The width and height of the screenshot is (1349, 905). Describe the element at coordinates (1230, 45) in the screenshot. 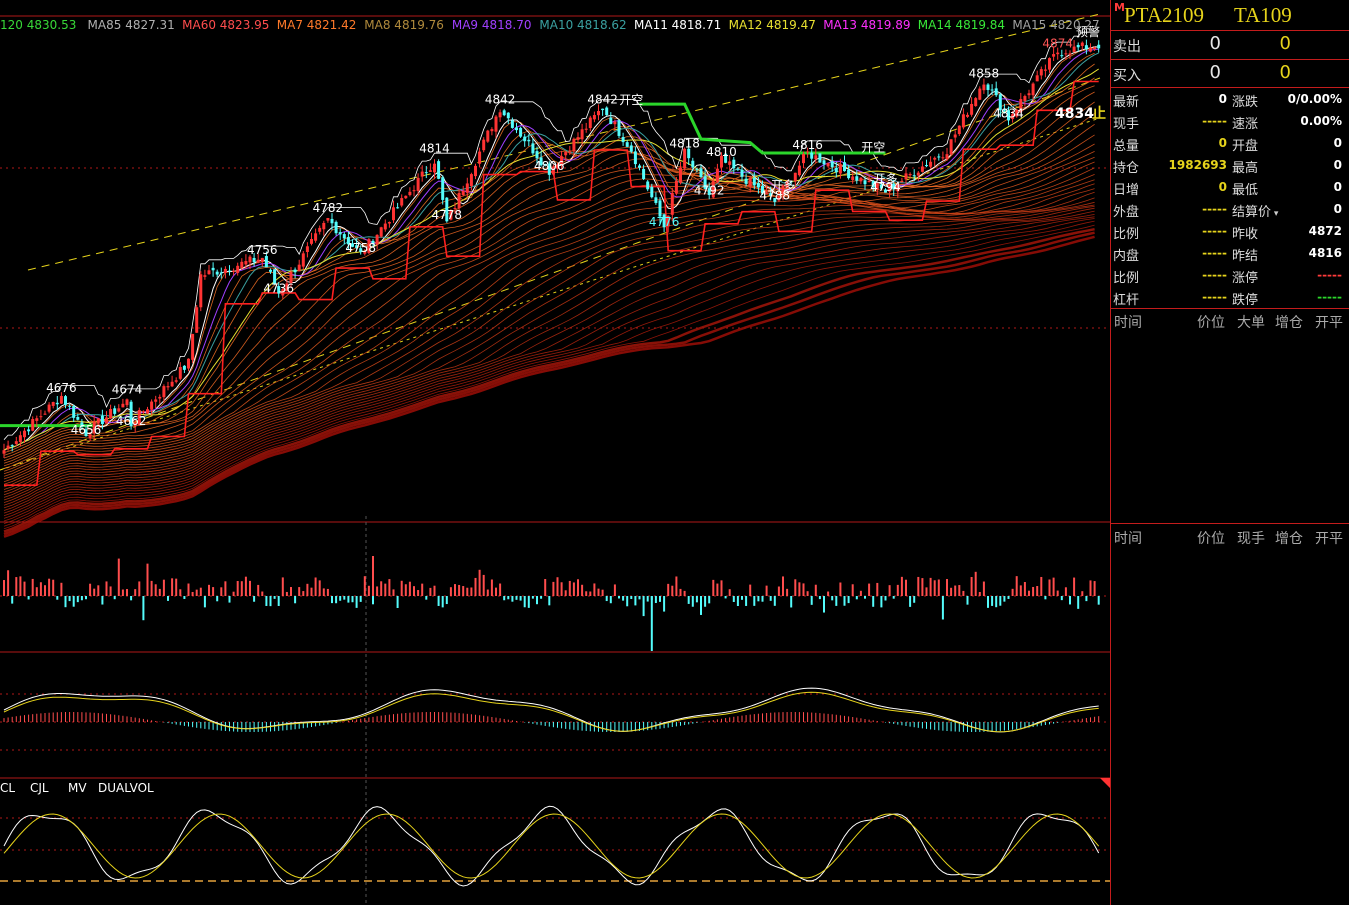

I see `ask-row: 卖出 0 0` at that location.